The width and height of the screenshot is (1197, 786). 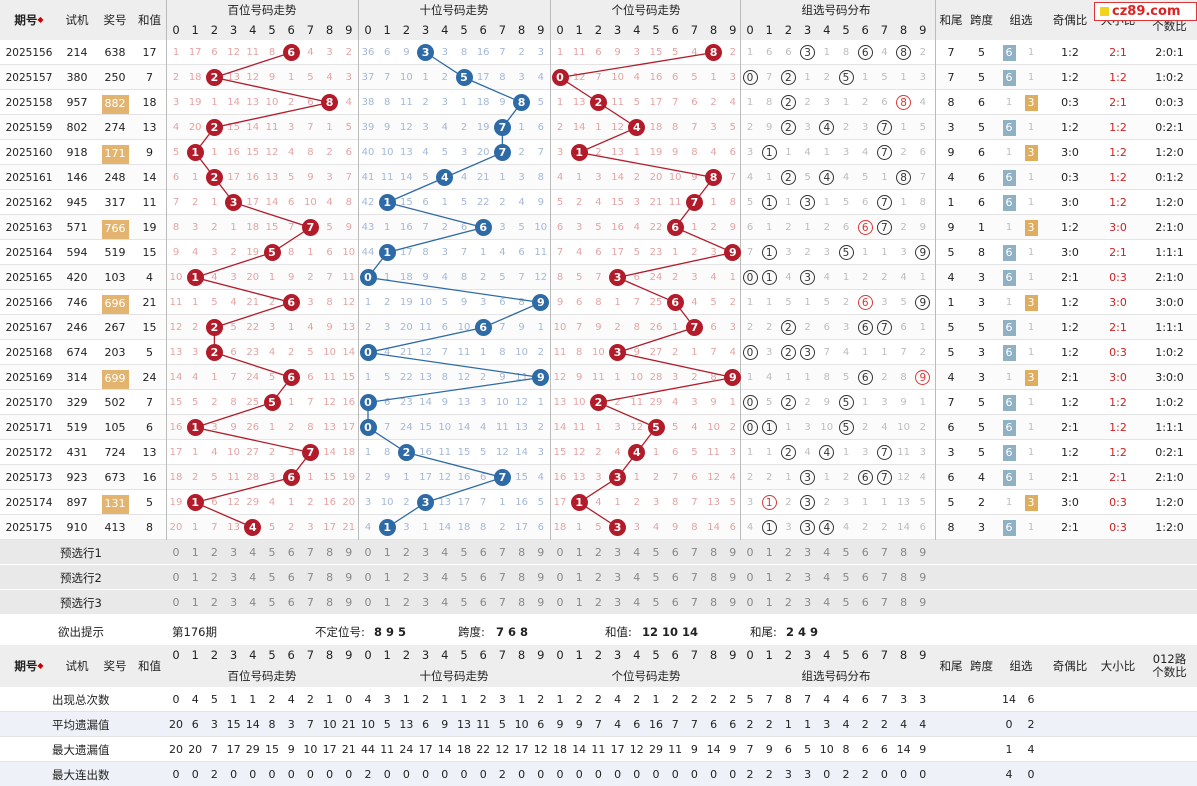 I want to click on header-period: 期号 ◆, so click(x=29, y=20).